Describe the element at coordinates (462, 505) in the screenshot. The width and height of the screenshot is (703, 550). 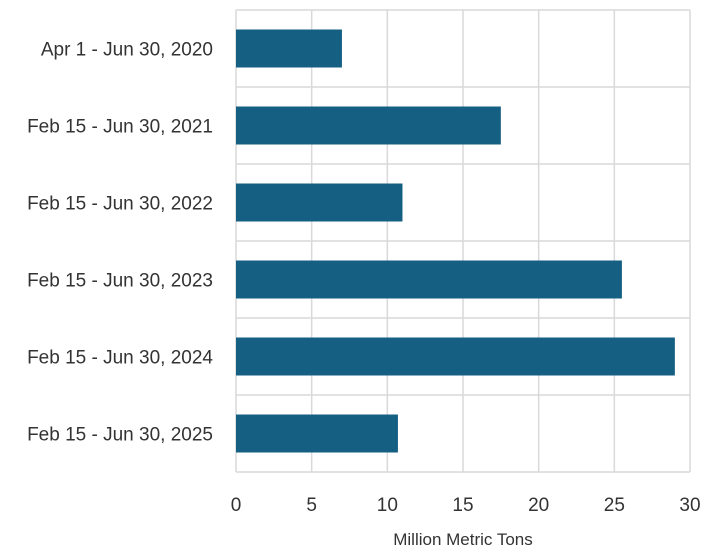
I see `x-tick-label: 15` at that location.